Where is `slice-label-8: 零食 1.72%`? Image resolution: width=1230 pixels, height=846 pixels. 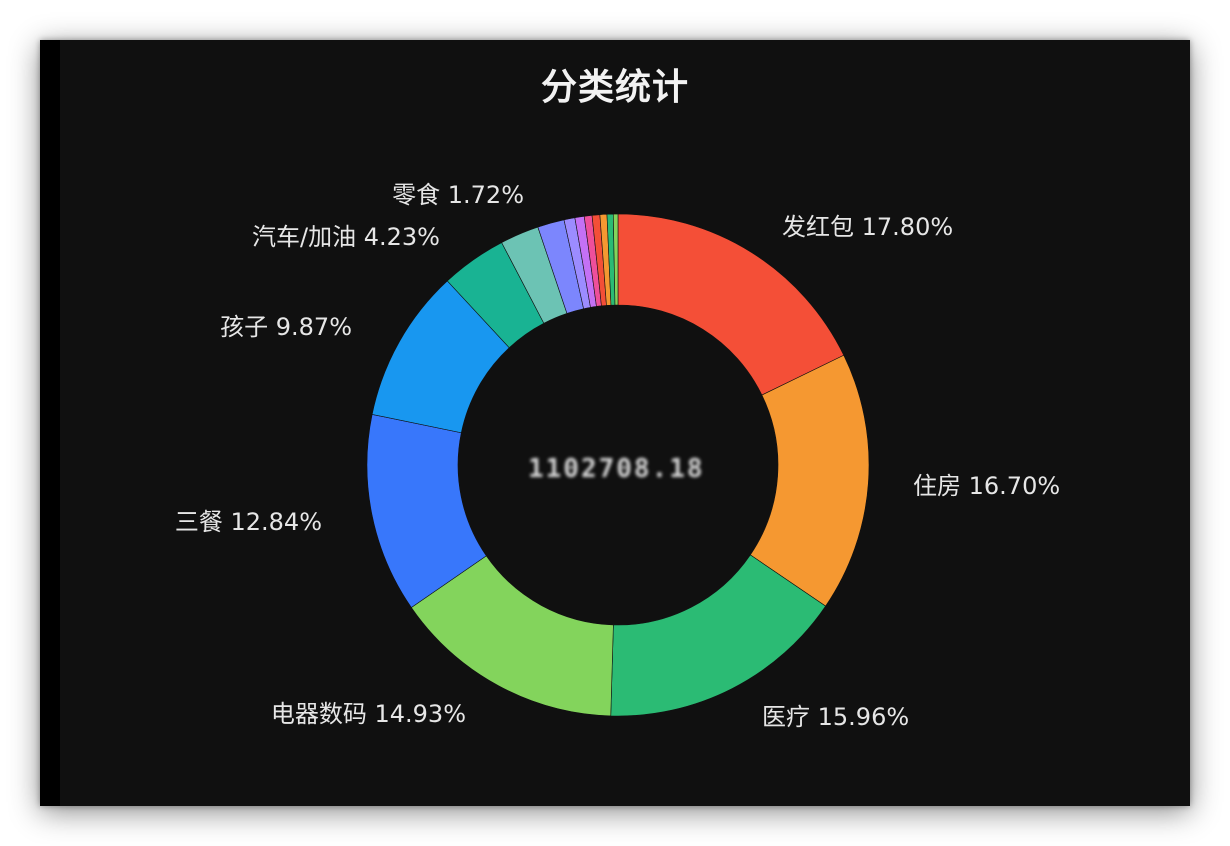
slice-label-8: 零食 1.72% is located at coordinates (458, 195).